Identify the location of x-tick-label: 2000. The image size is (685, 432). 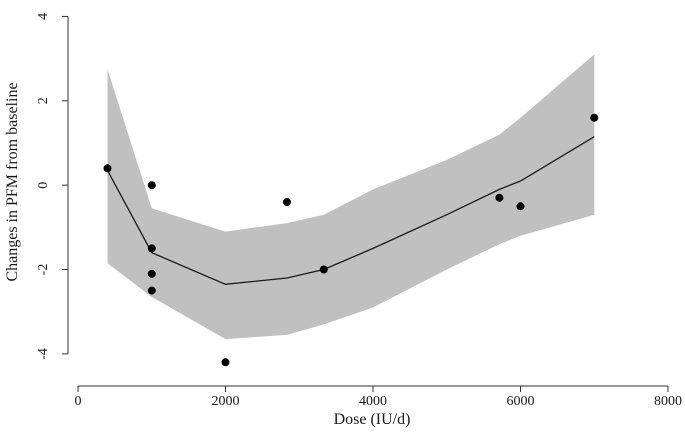
(226, 401).